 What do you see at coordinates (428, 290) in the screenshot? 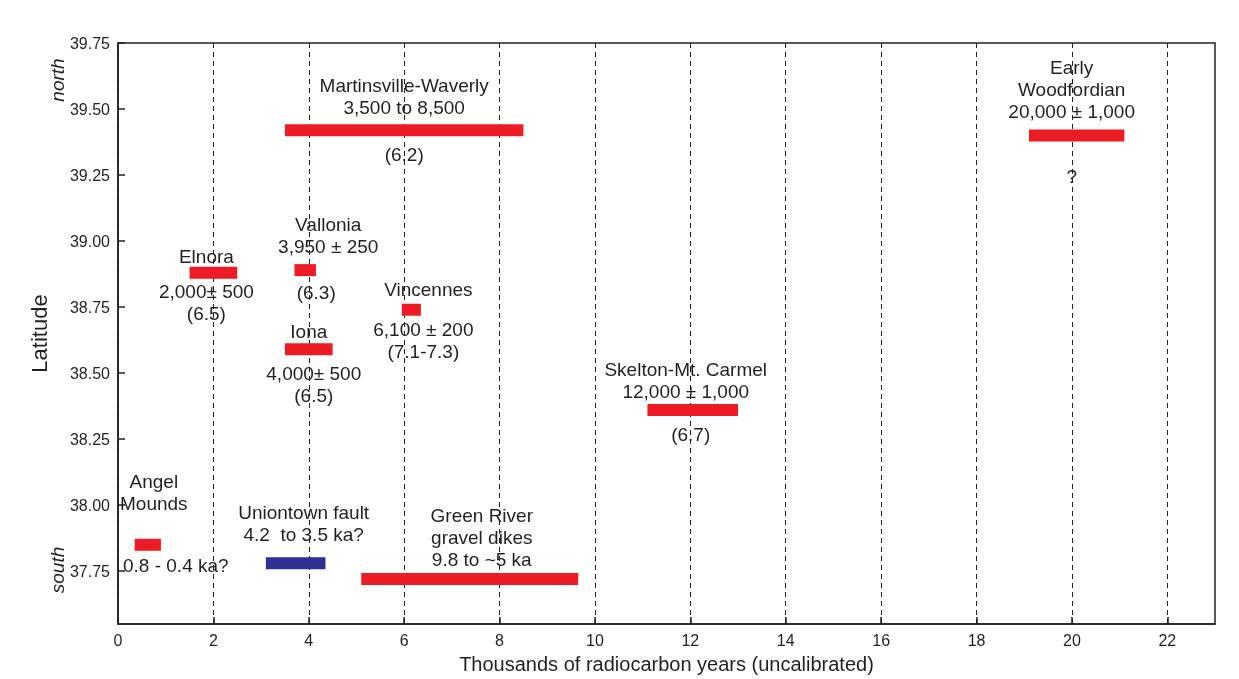
I see `annotation: Vincennes` at bounding box center [428, 290].